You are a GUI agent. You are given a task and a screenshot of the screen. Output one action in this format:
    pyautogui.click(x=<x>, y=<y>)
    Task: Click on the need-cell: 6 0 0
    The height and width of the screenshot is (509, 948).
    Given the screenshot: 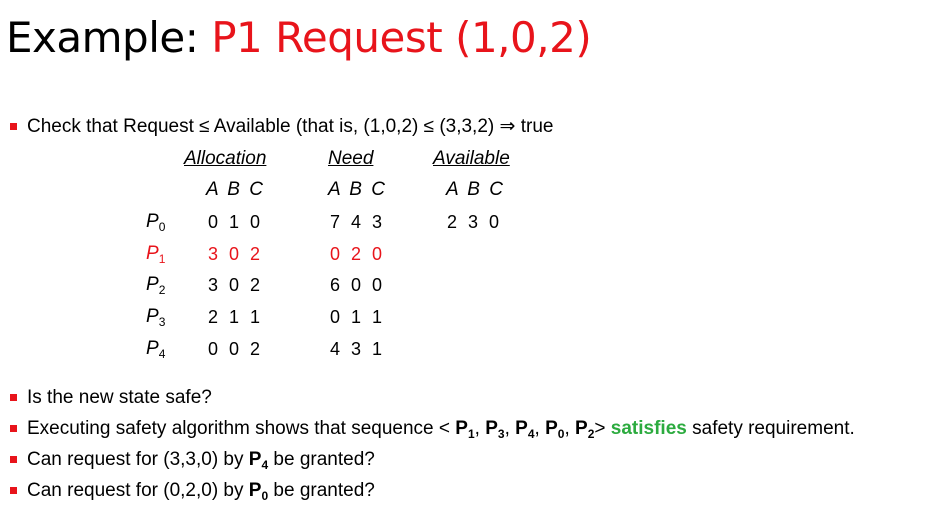 What is the action you would take?
    pyautogui.click(x=358, y=285)
    